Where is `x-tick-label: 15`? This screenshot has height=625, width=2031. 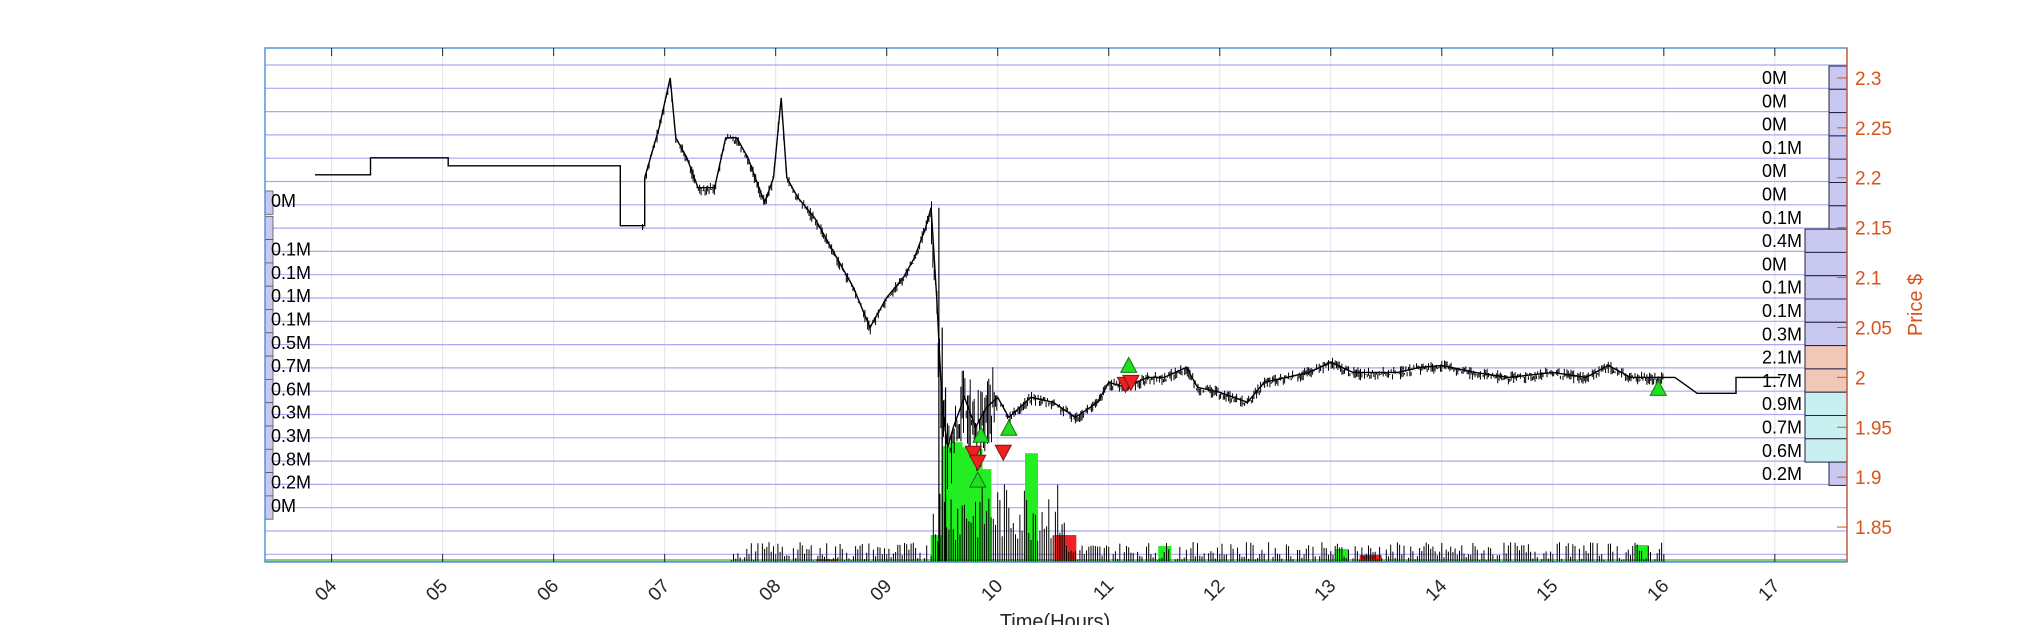
x-tick-label: 15 is located at coordinates (1548, 591).